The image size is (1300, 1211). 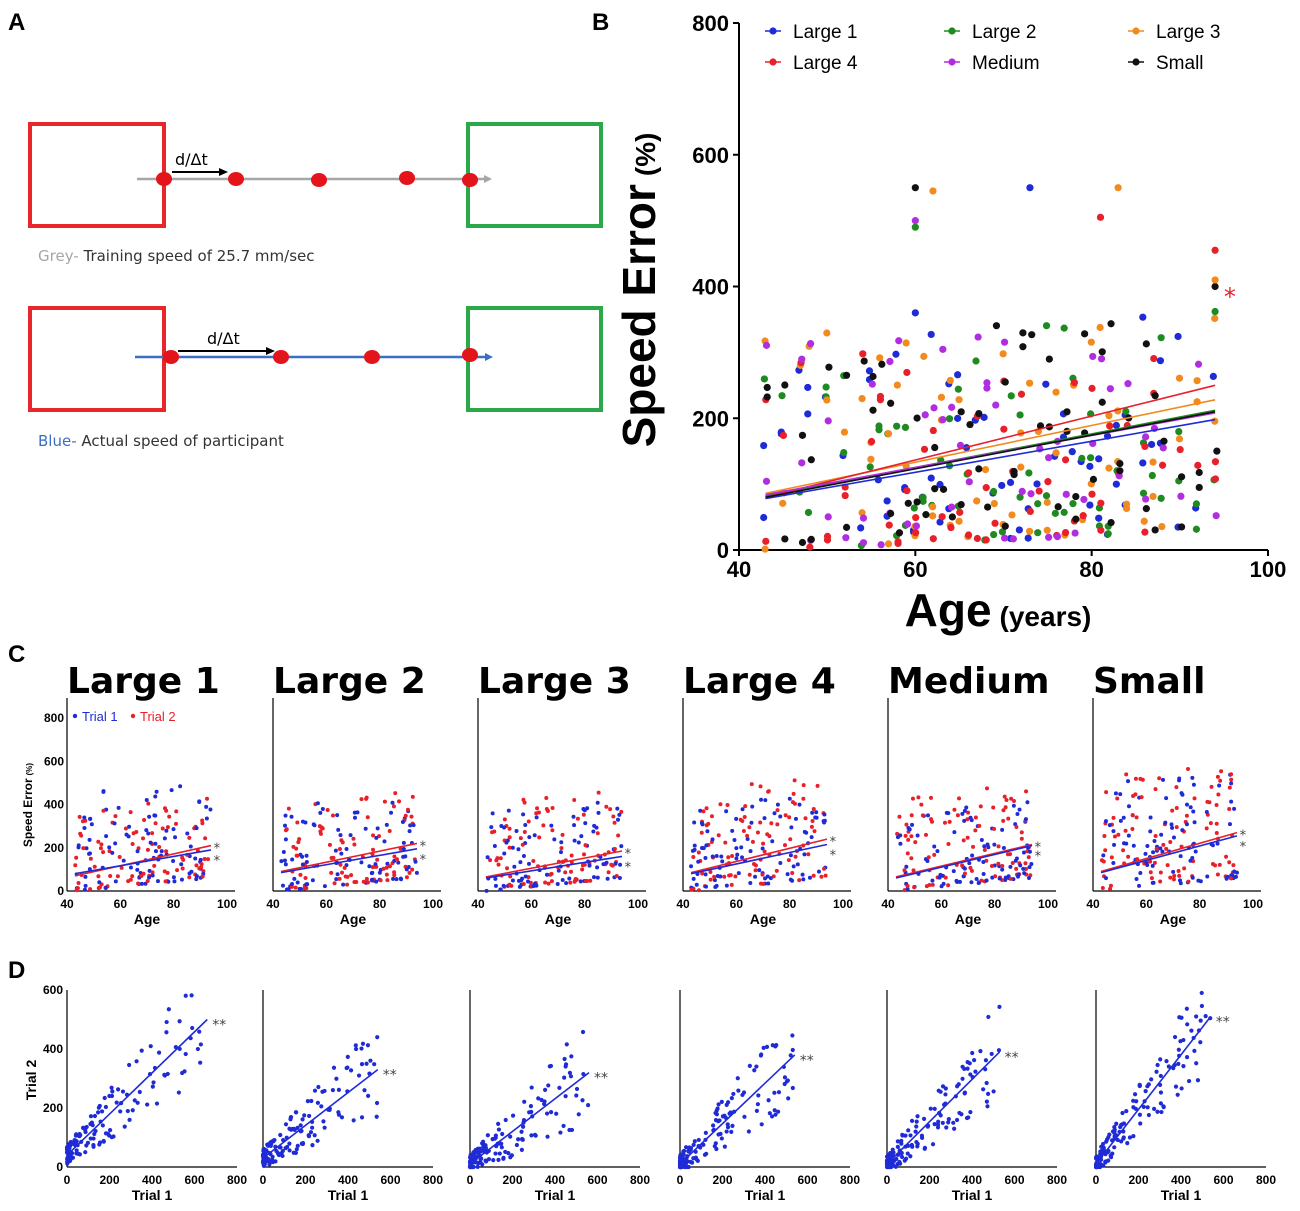 What do you see at coordinates (217, 861) in the screenshot?
I see `significance-annotation: *` at bounding box center [217, 861].